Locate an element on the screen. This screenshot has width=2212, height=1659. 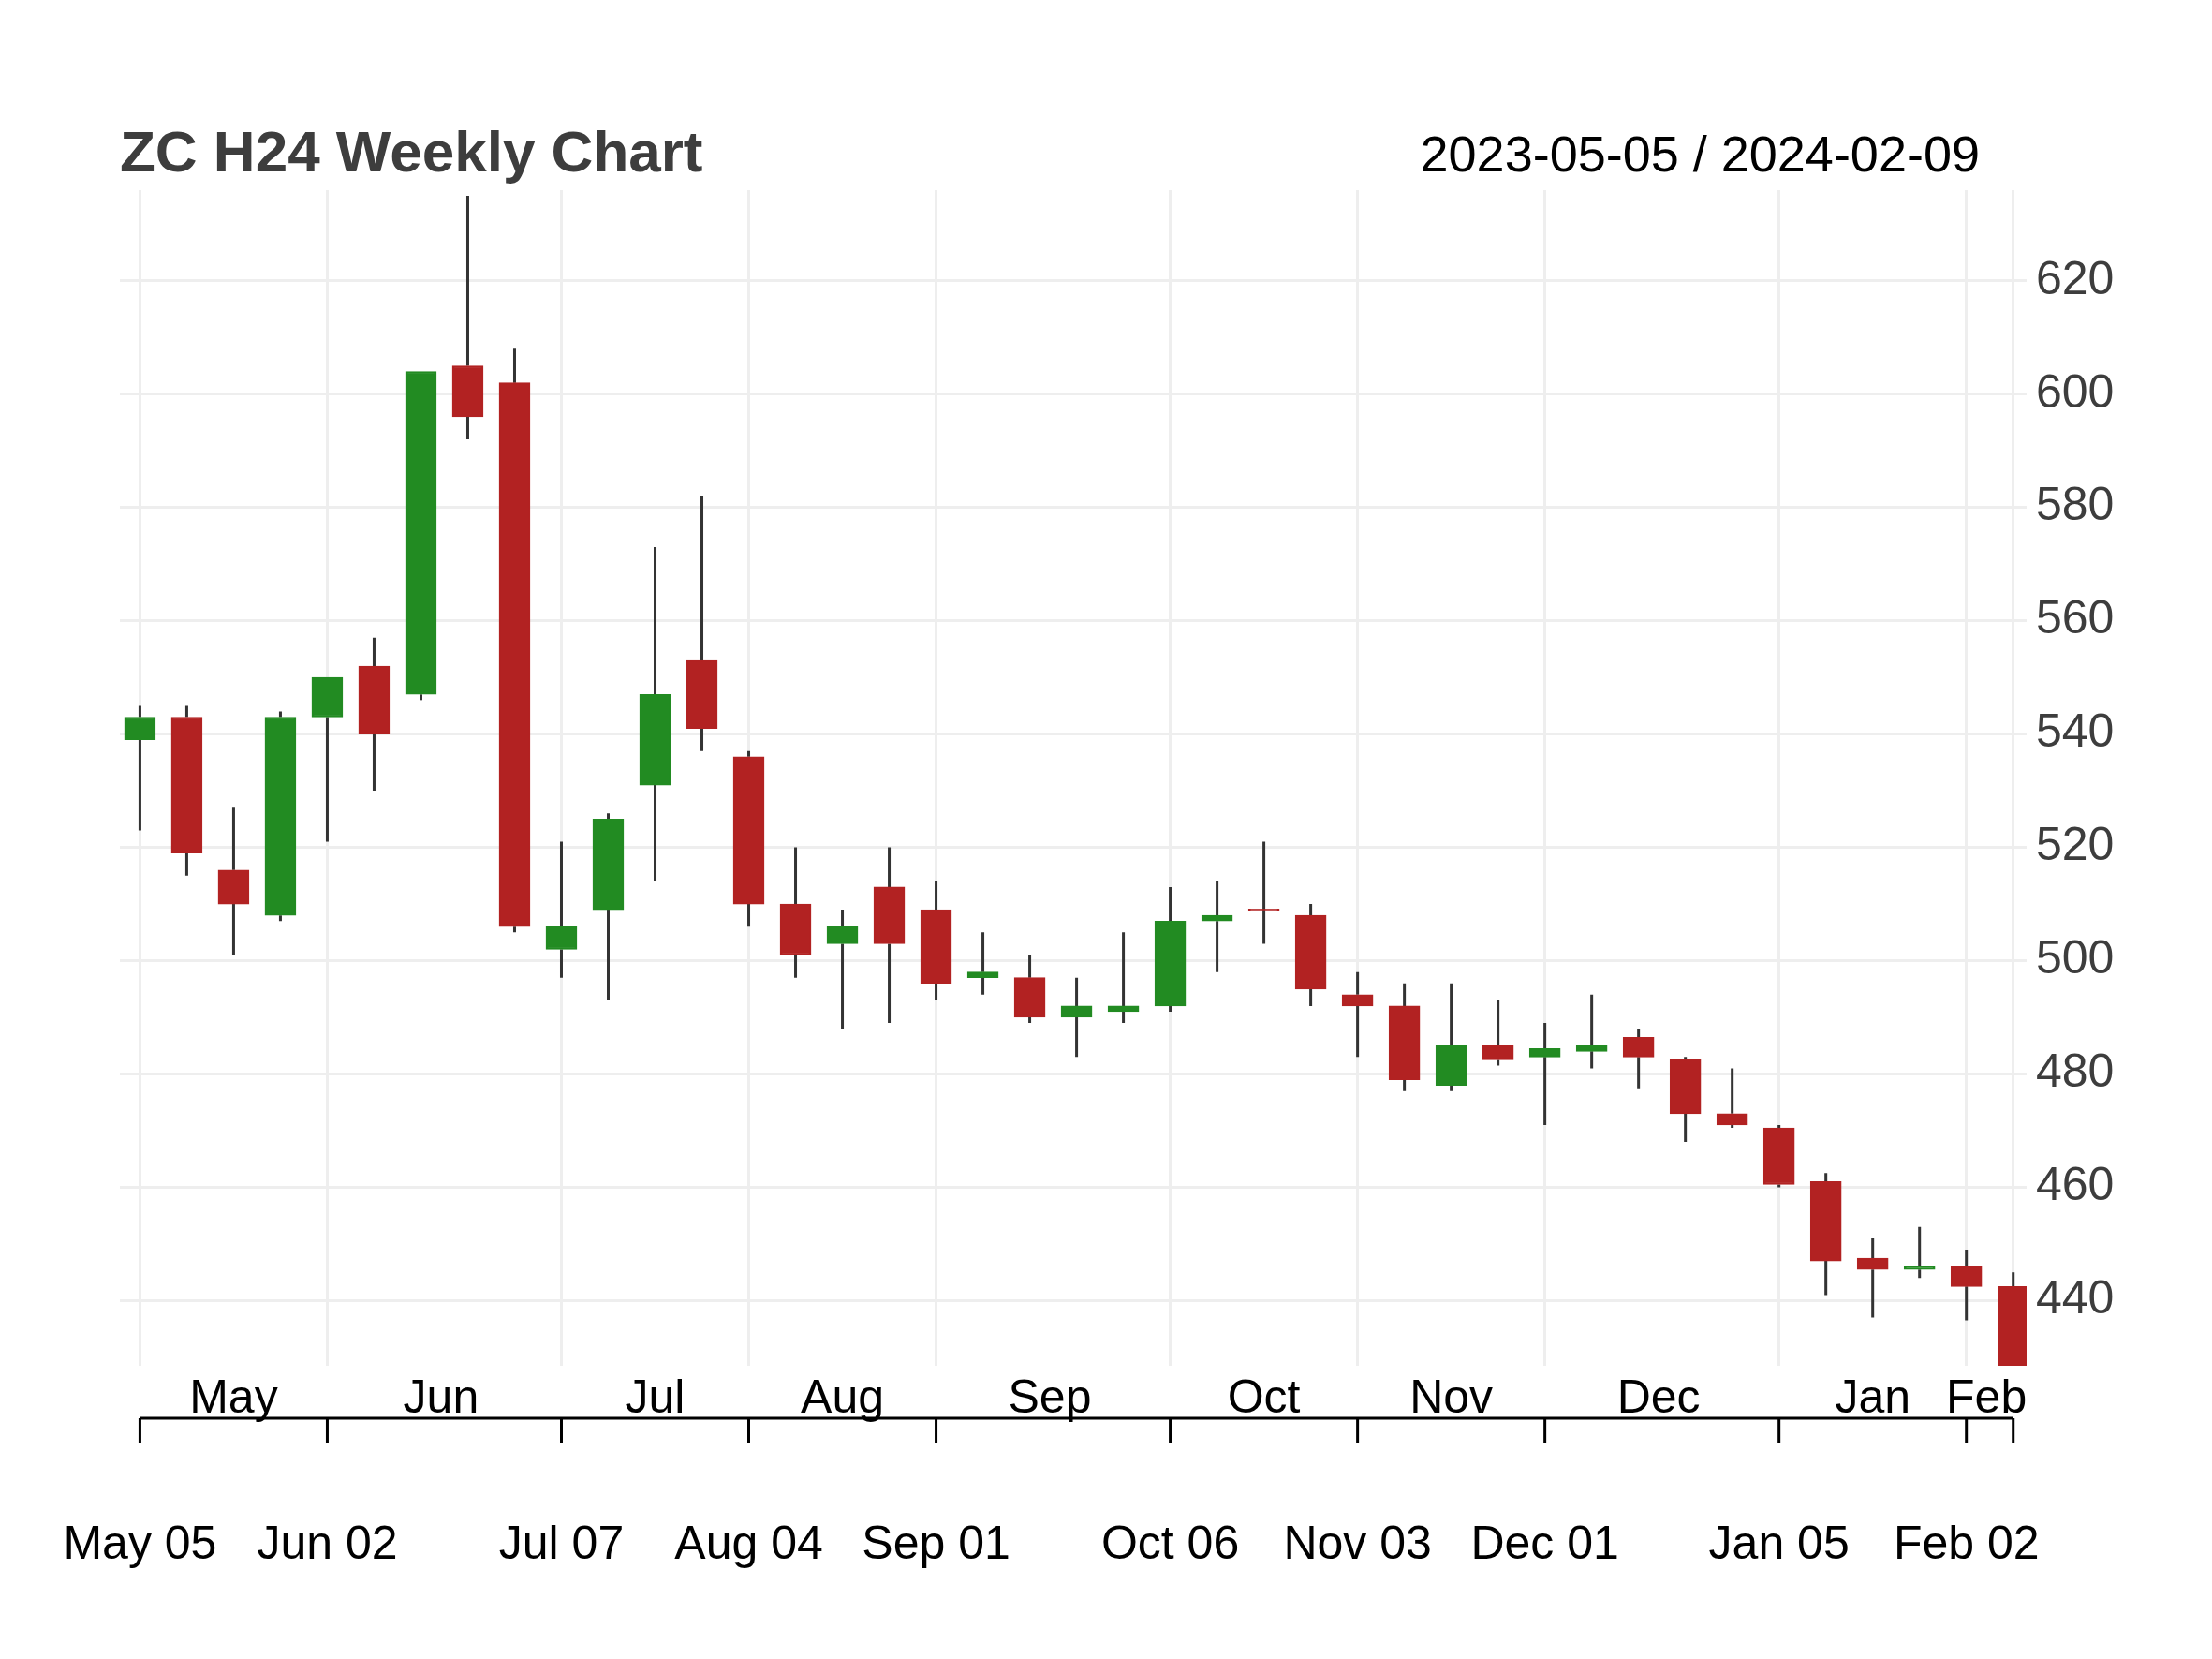
x2-tick-label: Feb is located at coordinates (1987, 1397).